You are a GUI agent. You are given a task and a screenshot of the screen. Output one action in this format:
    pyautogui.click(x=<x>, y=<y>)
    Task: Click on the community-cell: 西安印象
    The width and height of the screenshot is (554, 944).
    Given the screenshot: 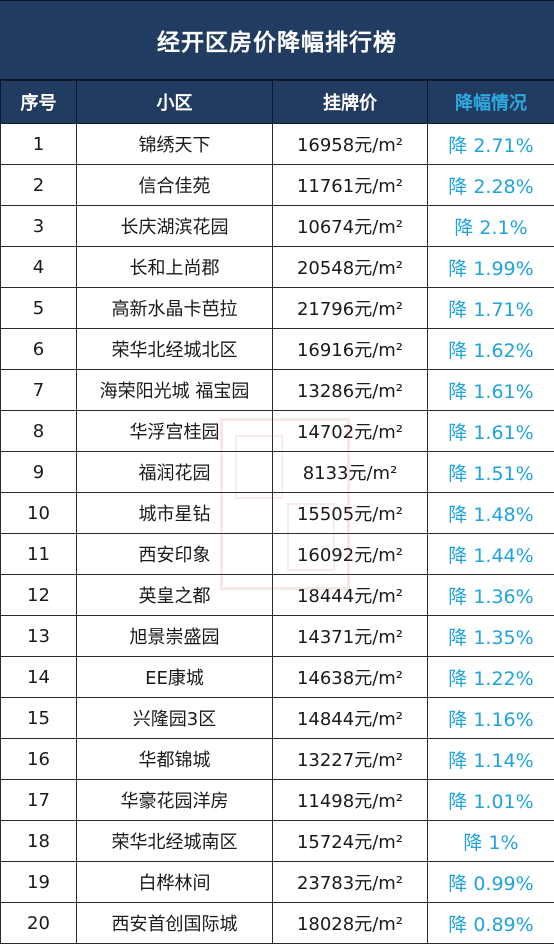 What is the action you would take?
    pyautogui.click(x=175, y=554)
    